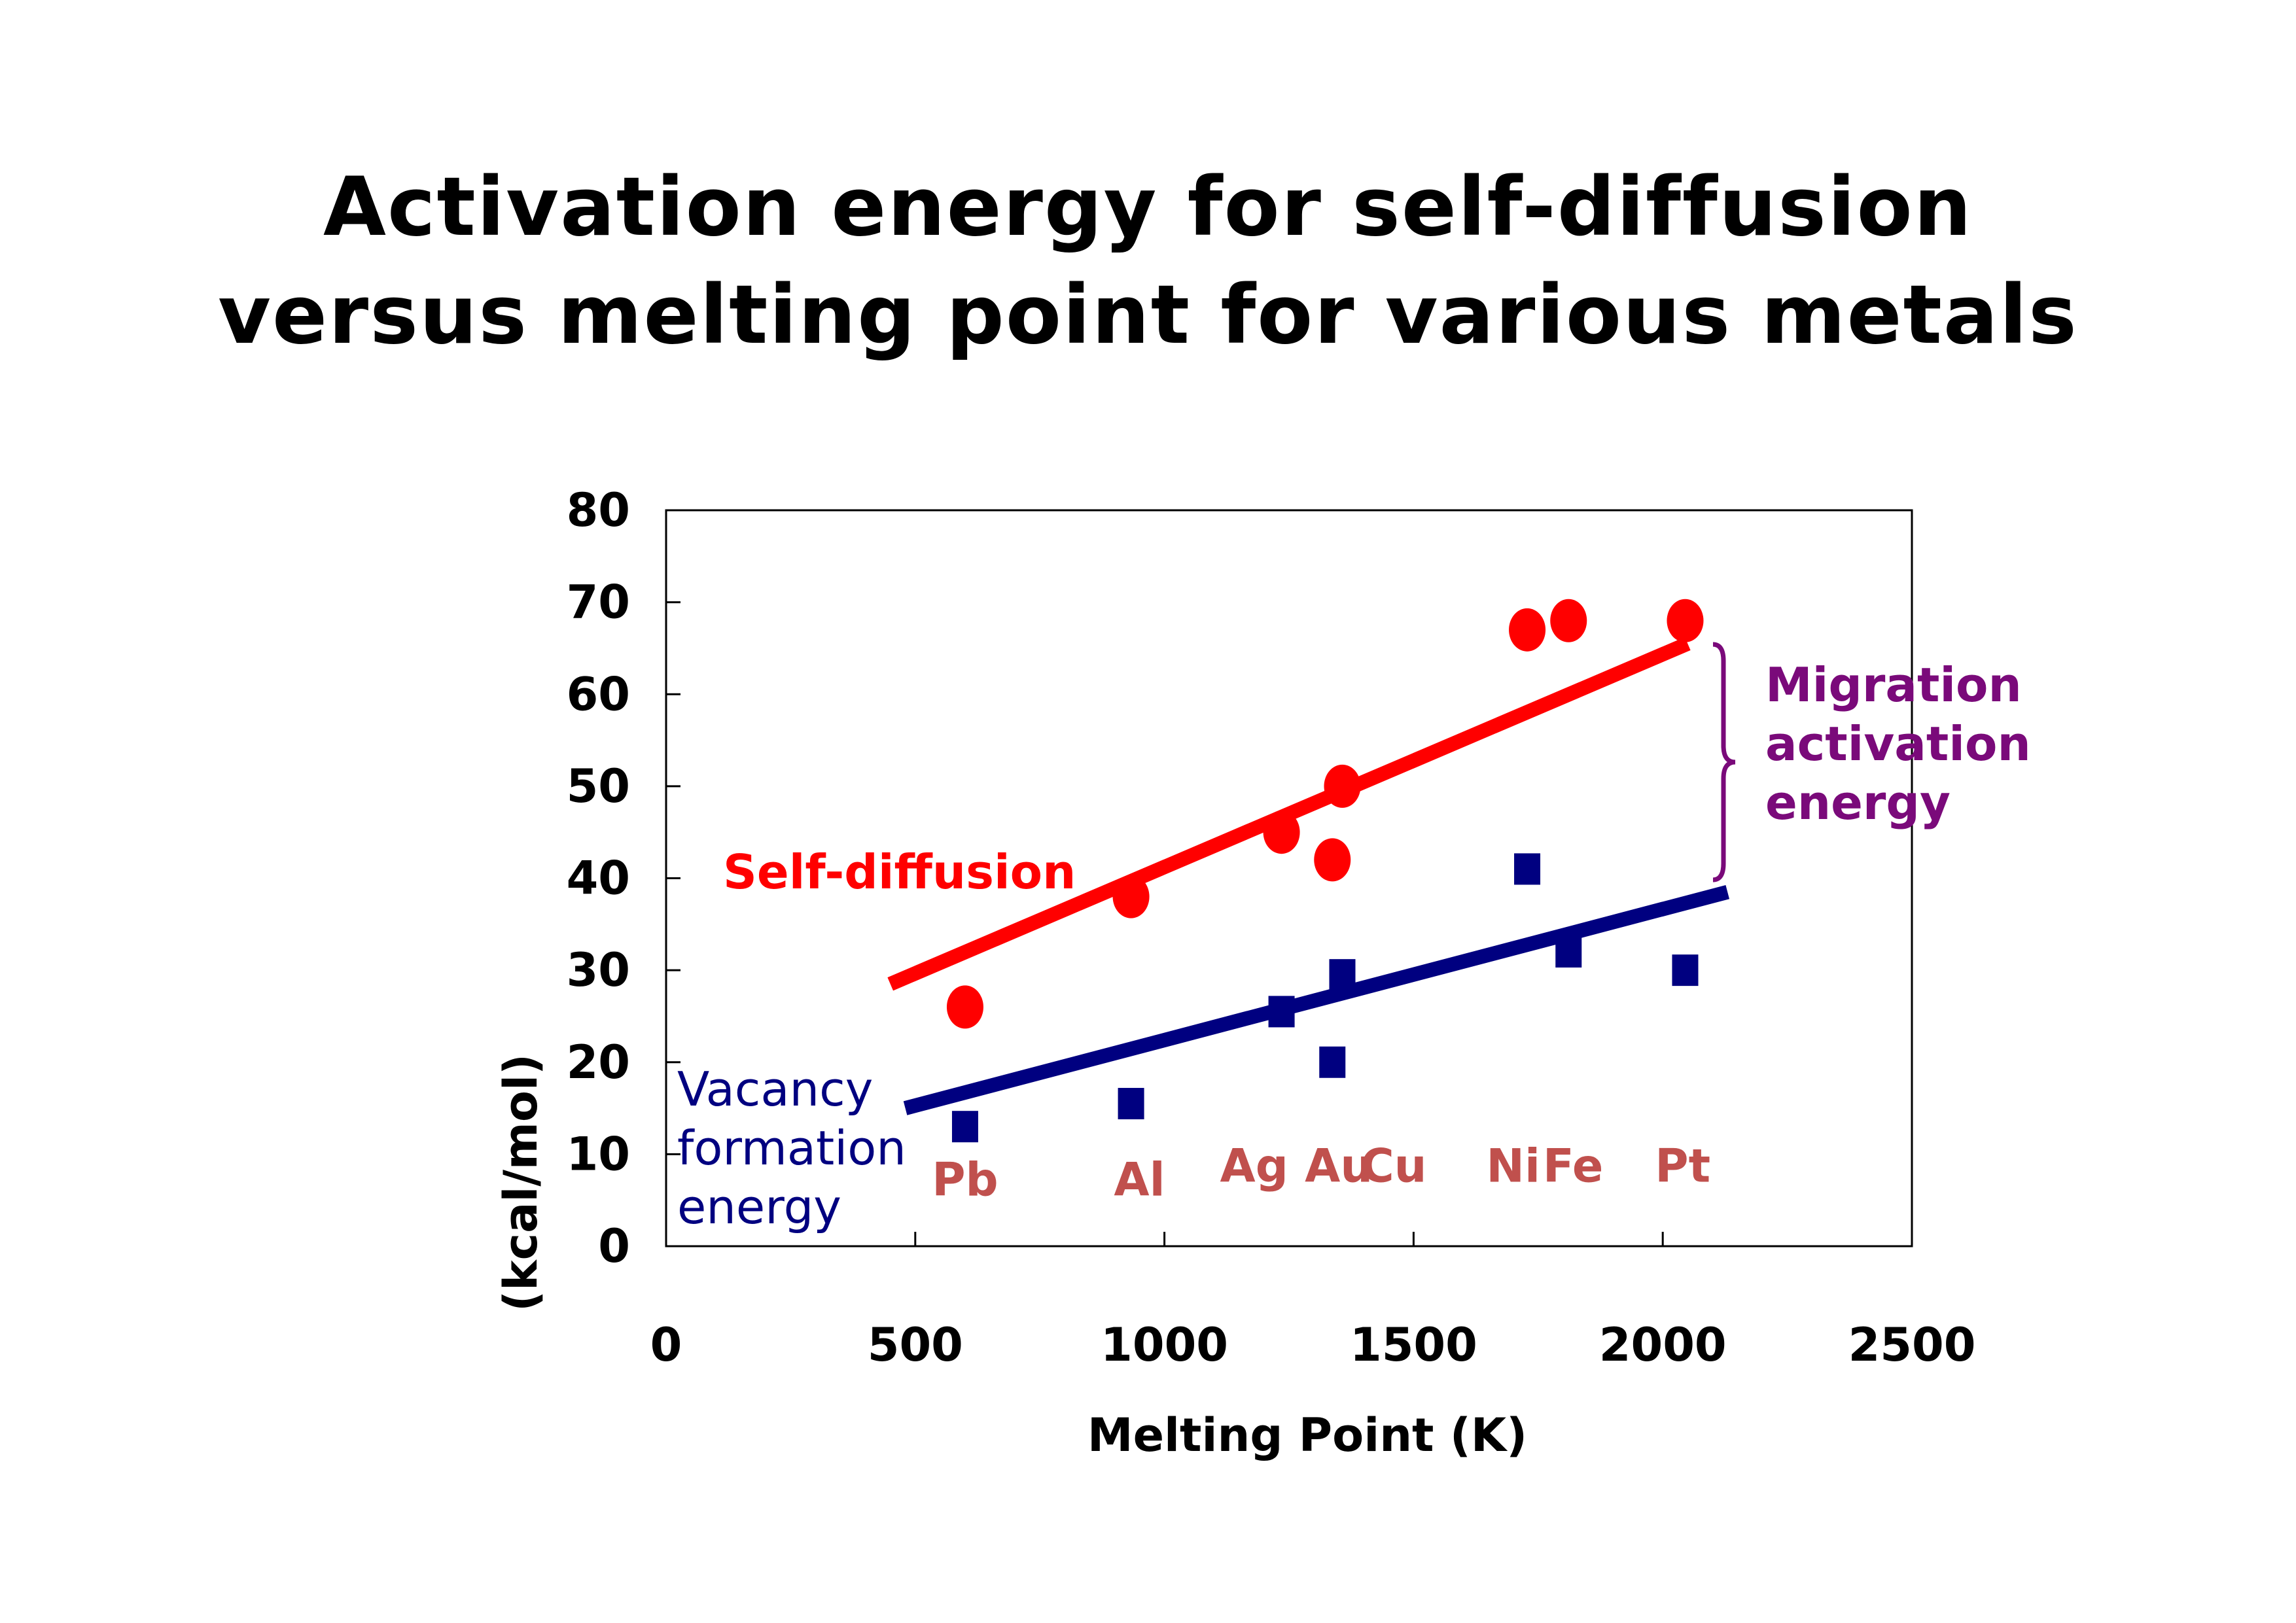 The height and width of the screenshot is (1623, 2296). I want to click on y-tick-label: 80, so click(598, 510).